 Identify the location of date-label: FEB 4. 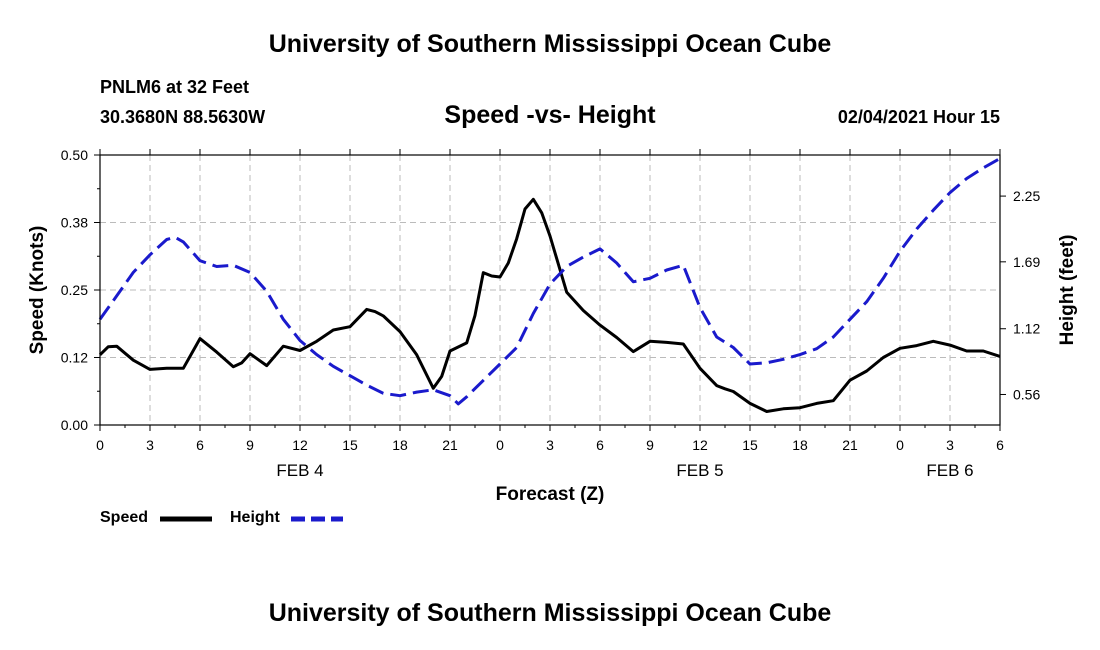
(299, 470).